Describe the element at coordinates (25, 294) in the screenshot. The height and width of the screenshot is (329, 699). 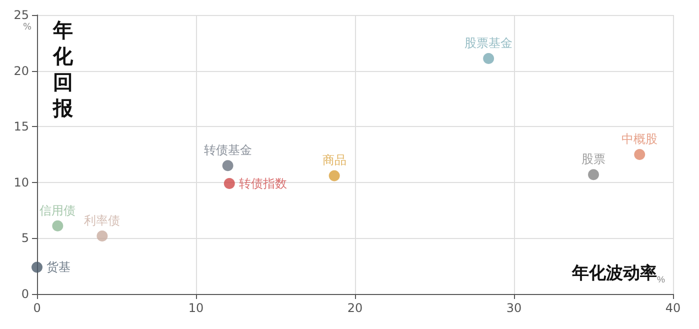
I see `y-tick-label: 0` at that location.